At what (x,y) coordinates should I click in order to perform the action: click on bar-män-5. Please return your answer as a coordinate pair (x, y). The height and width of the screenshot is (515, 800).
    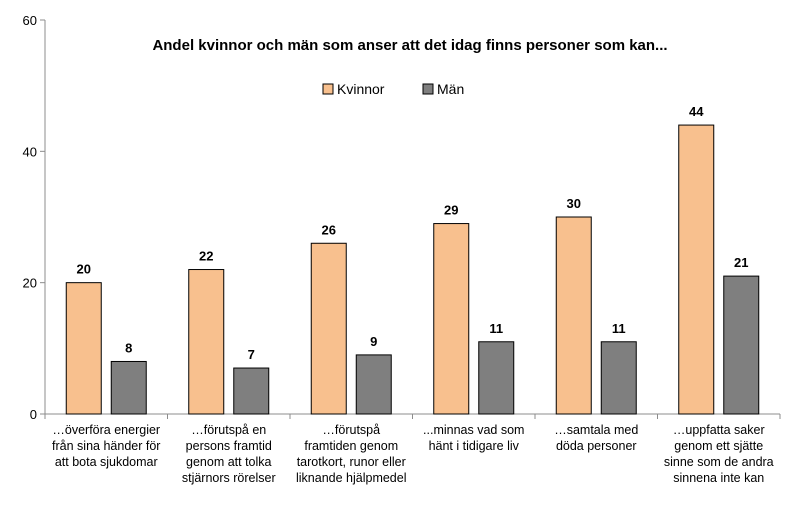
    Looking at the image, I should click on (618, 378).